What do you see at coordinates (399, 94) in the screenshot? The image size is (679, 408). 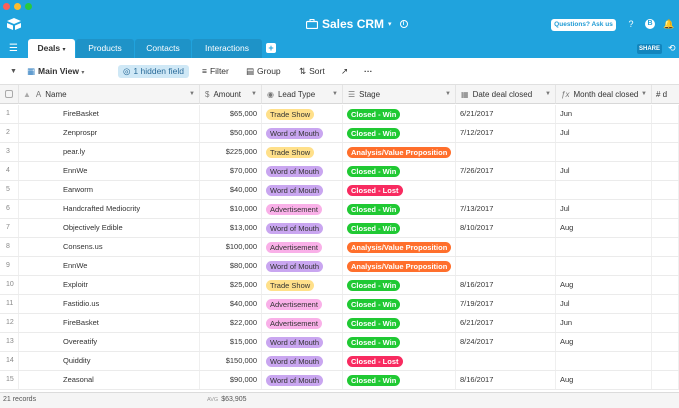 I see `column-header-stage: ☰ Stage ▼` at bounding box center [399, 94].